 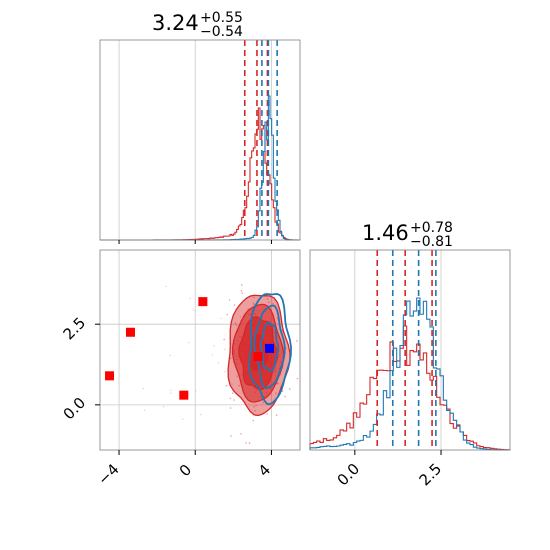 What do you see at coordinates (198, 352) in the screenshot?
I see `panel-bottom-left` at bounding box center [198, 352].